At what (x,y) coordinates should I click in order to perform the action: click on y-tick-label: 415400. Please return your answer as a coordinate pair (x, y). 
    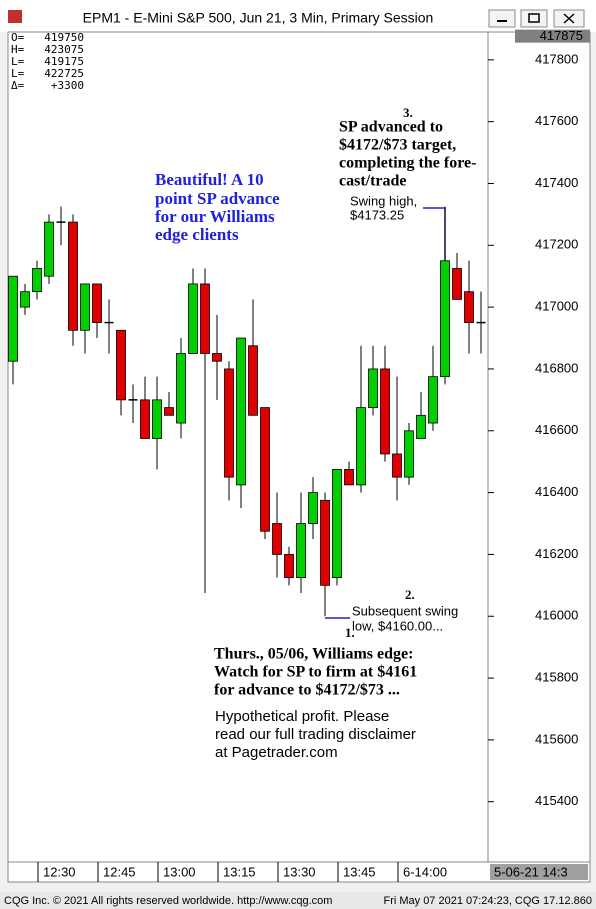
    Looking at the image, I should click on (556, 800).